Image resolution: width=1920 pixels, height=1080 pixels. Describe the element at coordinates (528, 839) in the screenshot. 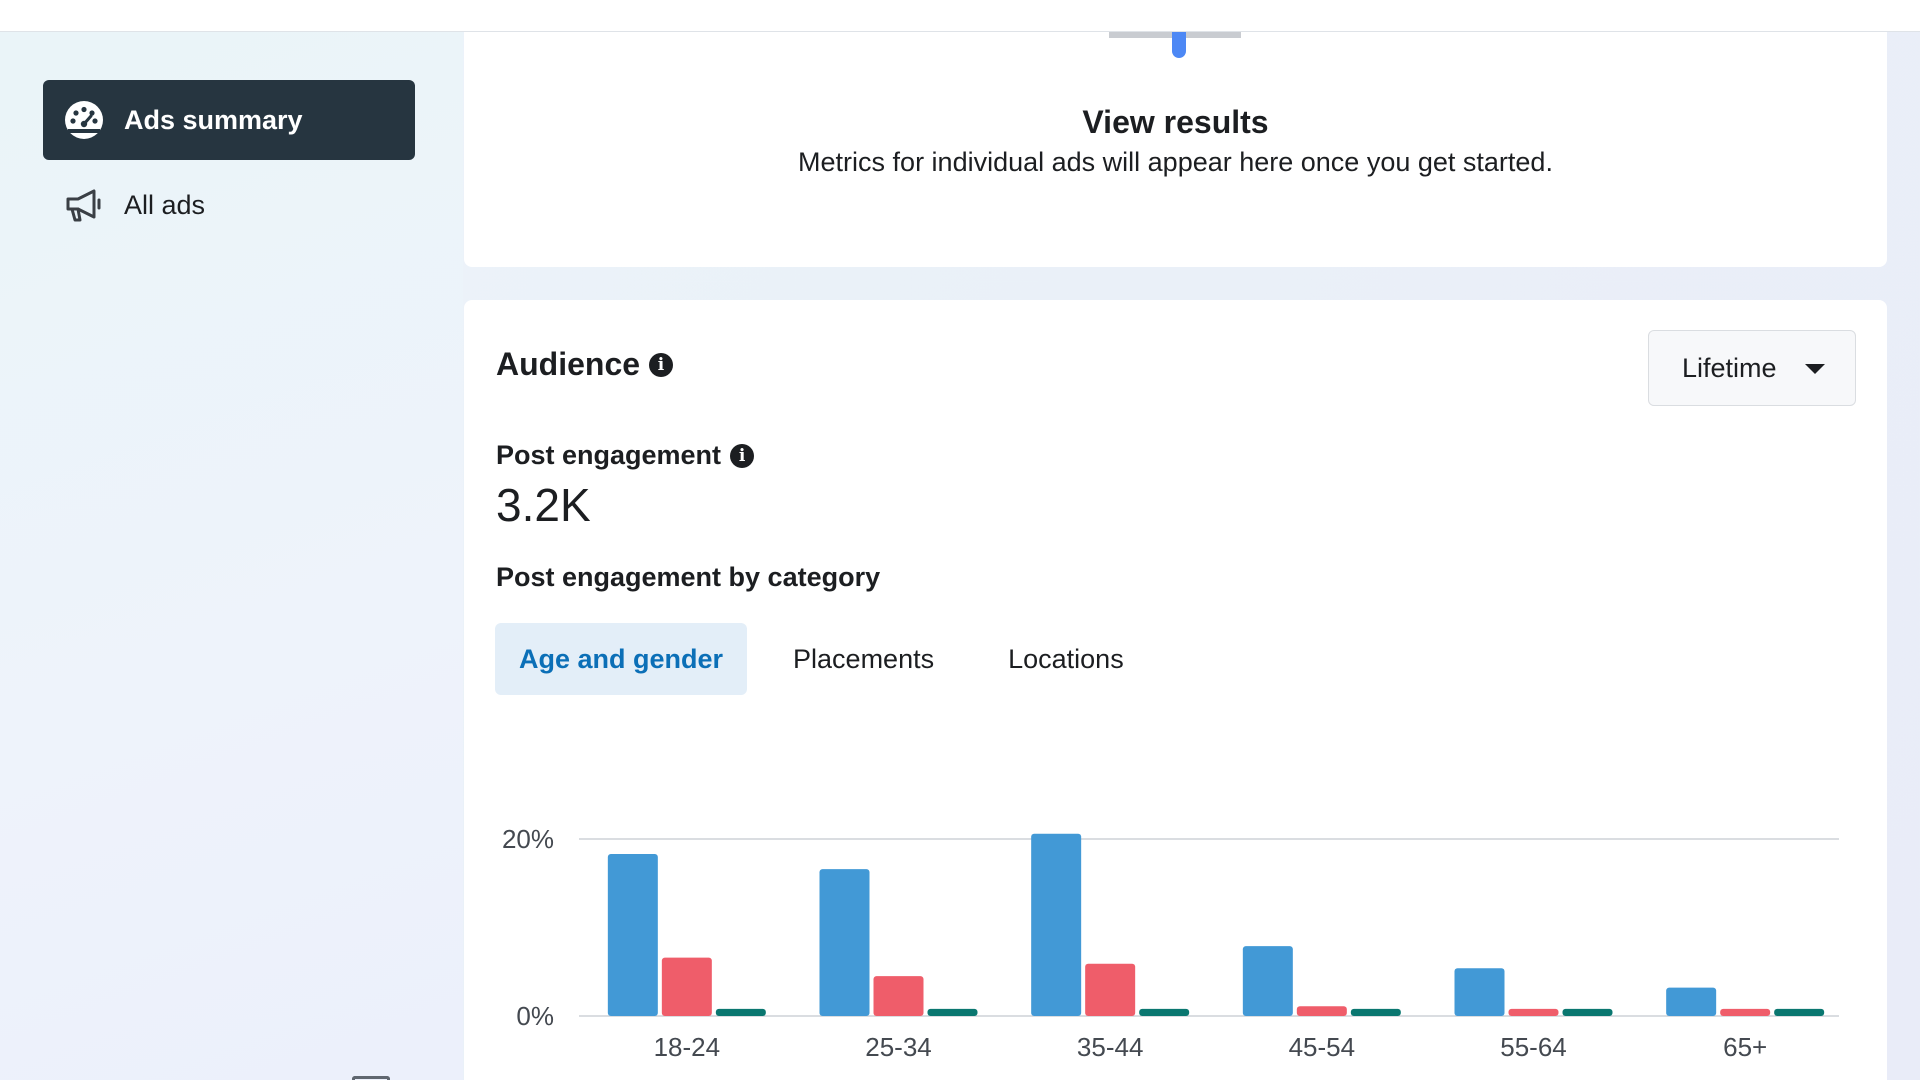

I see `y-tick-label: 20%` at that location.